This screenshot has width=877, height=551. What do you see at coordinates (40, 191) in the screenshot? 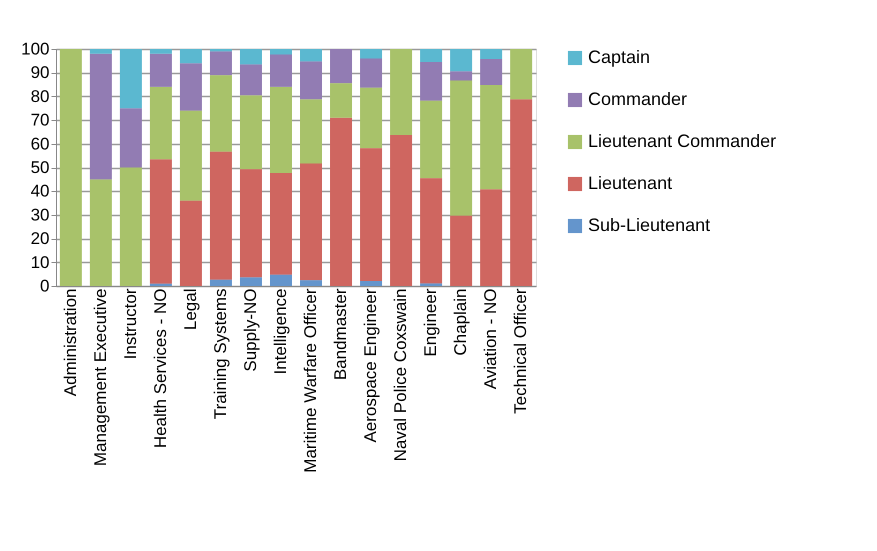
I see `y-tick-label: 40` at bounding box center [40, 191].